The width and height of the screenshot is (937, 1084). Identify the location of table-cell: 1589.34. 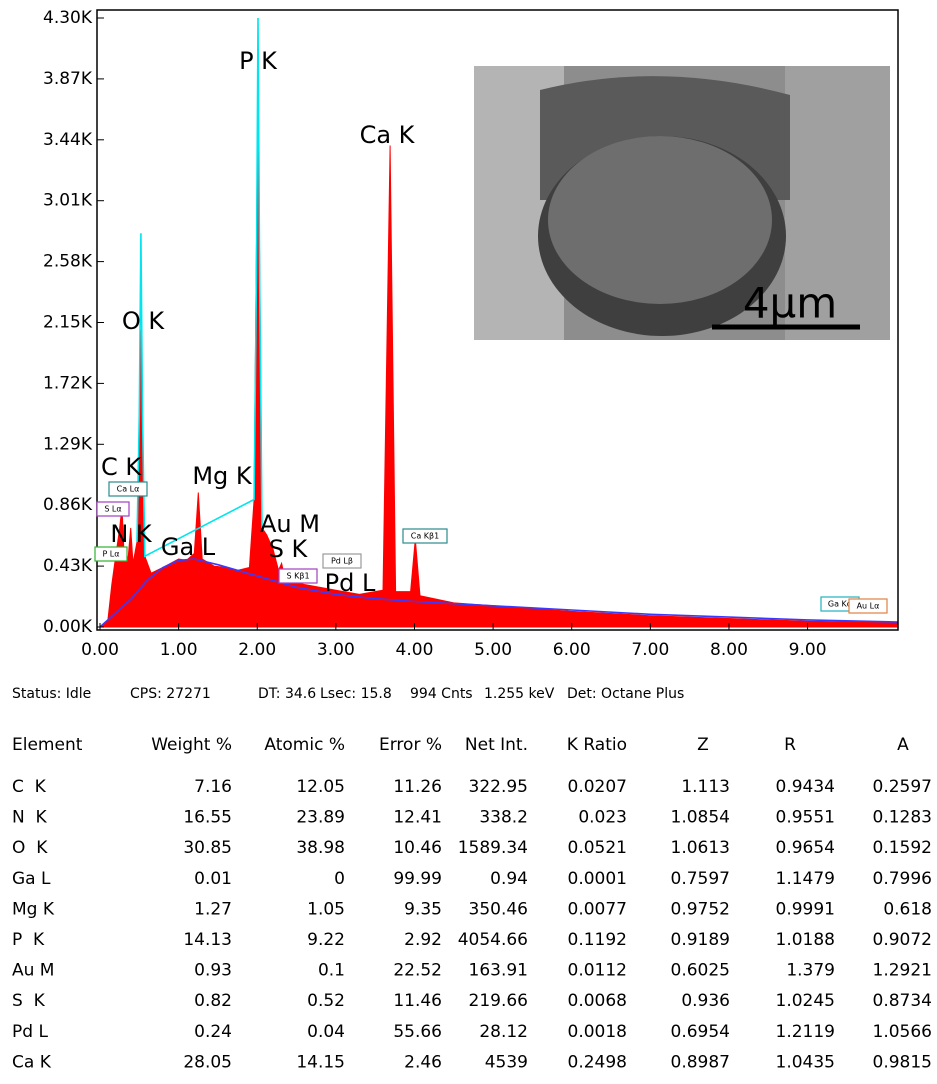
(493, 848).